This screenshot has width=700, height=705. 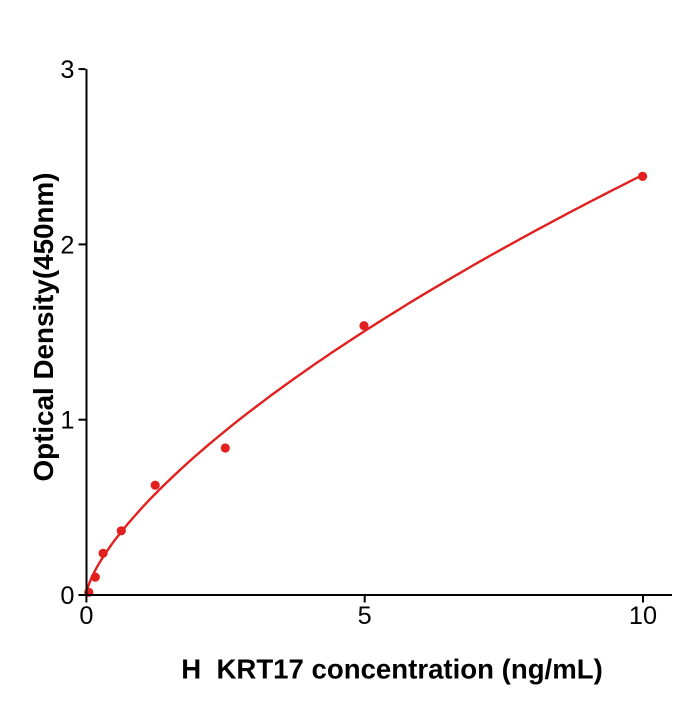 I want to click on svg-text: 10, so click(x=643, y=616).